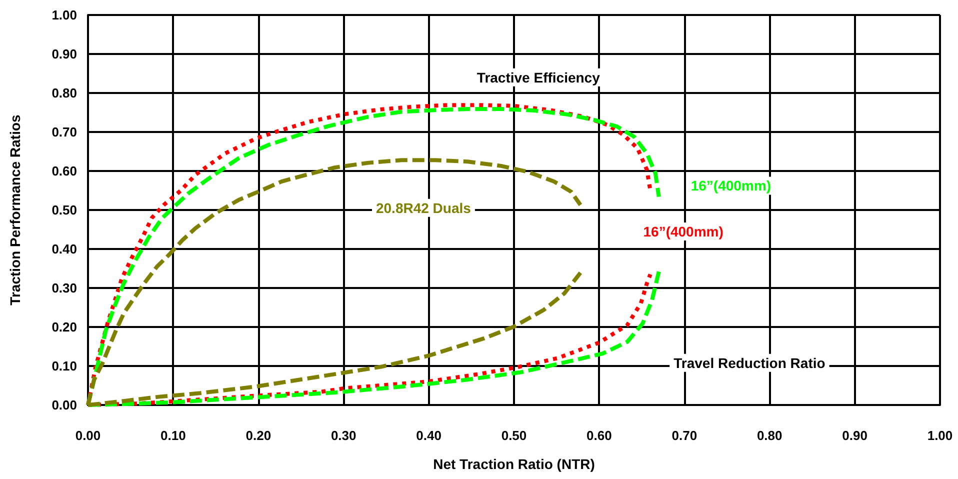  Describe the element at coordinates (514, 464) in the screenshot. I see `x-axis-title: Net Traction Ratio (NTR)` at that location.